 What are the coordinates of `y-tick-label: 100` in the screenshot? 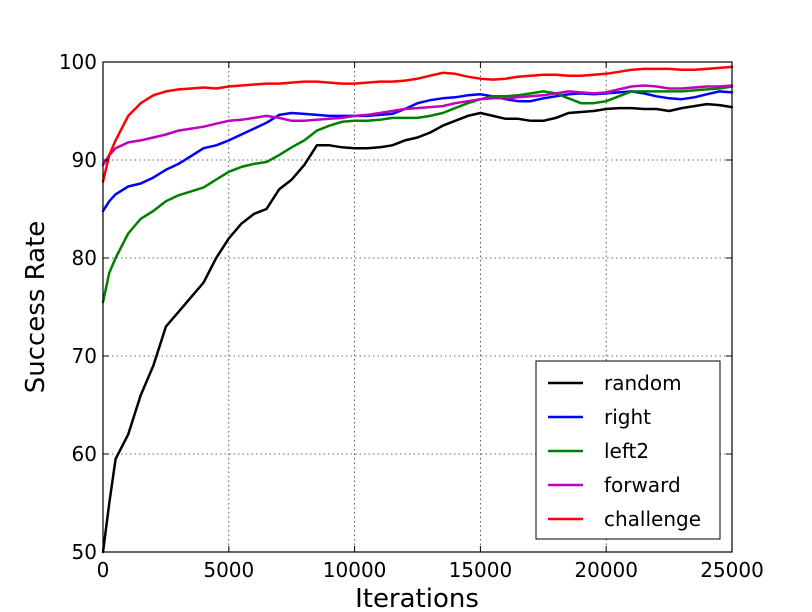 It's located at (78, 62).